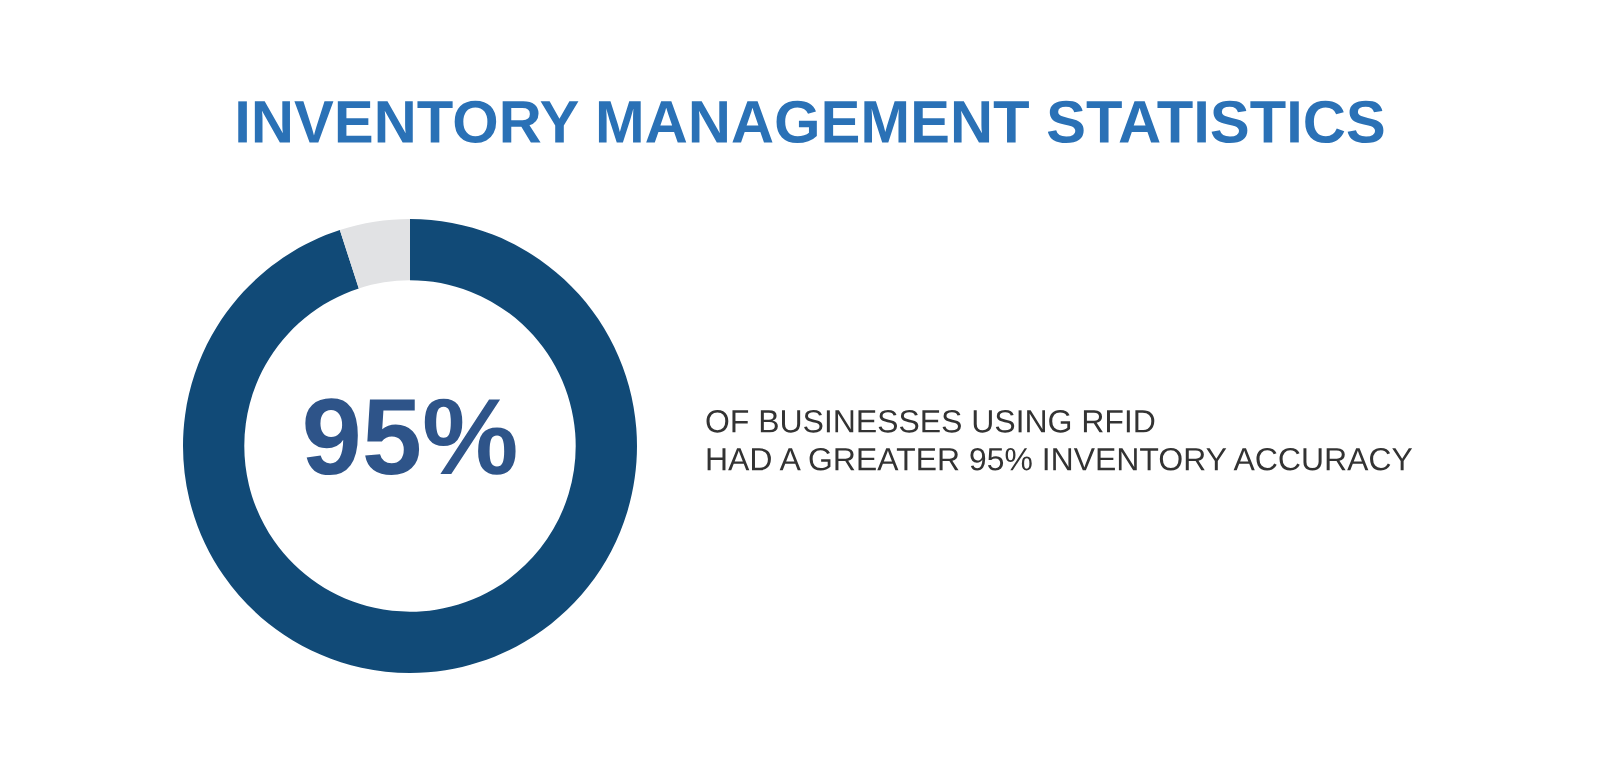 The image size is (1620, 765). I want to click on text: INVENTORY MANAGEMENT STATISTICS, so click(811, 122).